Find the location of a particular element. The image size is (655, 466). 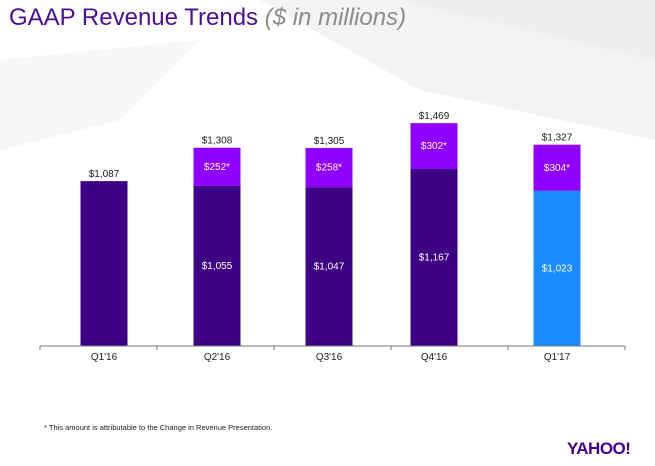

yahoo-logo: YAHOO! is located at coordinates (599, 448).